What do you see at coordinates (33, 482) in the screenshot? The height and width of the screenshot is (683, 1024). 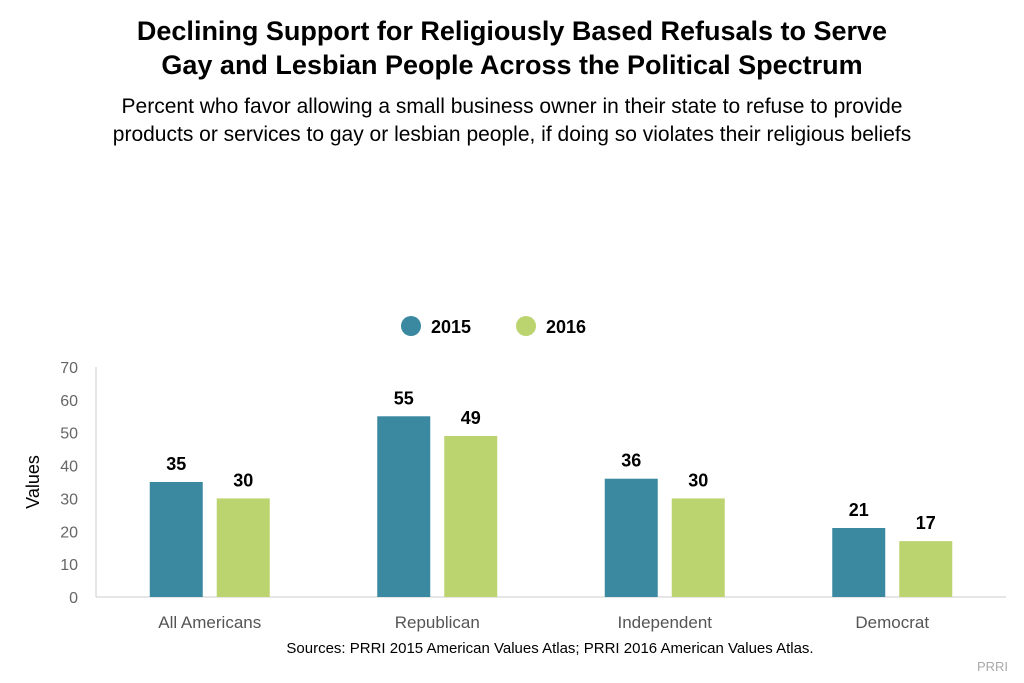 I see `y-axis-title: Values` at bounding box center [33, 482].